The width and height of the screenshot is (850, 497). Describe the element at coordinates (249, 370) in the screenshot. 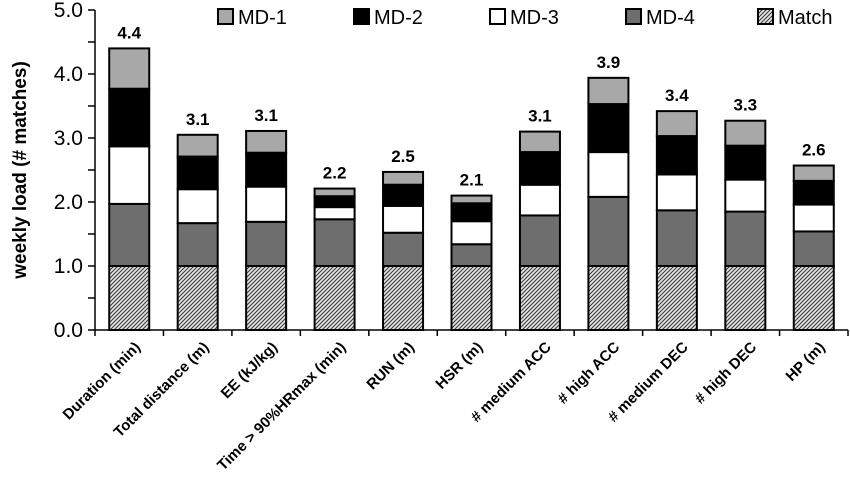

I see `x-tick-label: EE (kJ/kg)` at that location.